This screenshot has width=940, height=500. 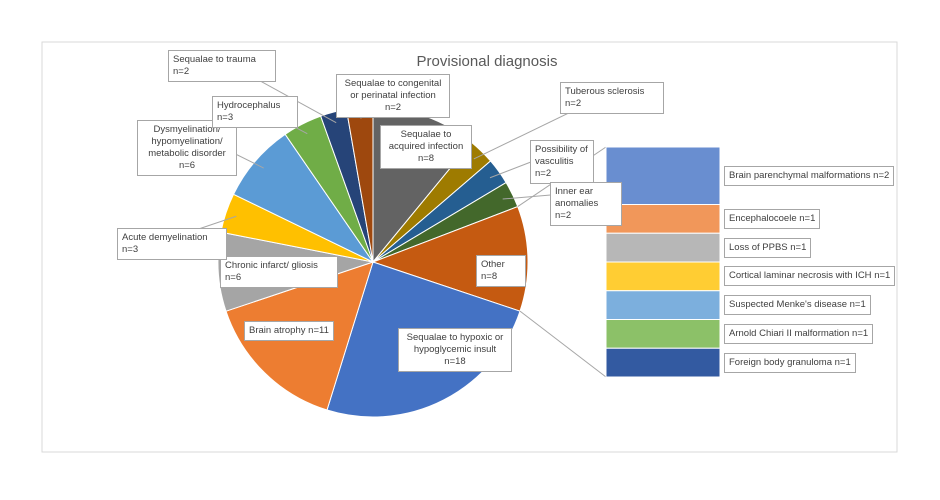 I want to click on label-name: Arnold Chiari II malformation, so click(x=789, y=333).